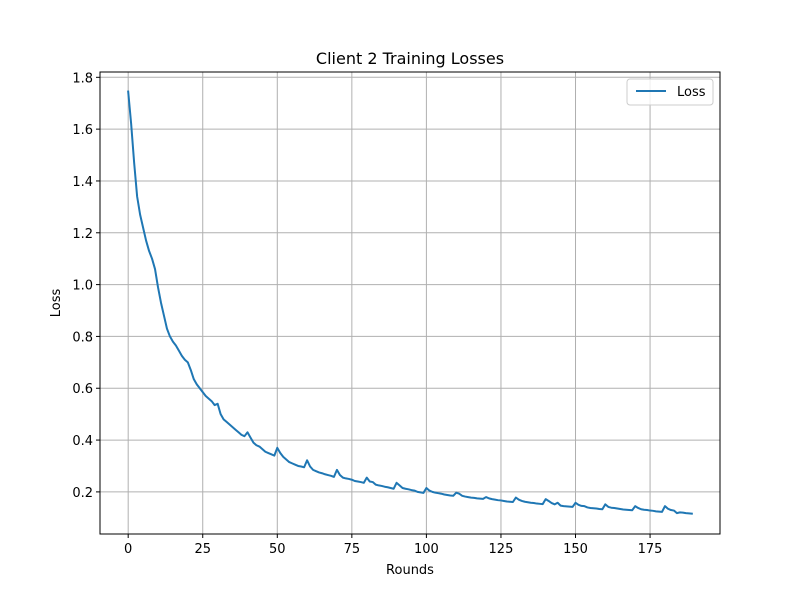  What do you see at coordinates (670, 92) in the screenshot?
I see `legend: Loss` at bounding box center [670, 92].